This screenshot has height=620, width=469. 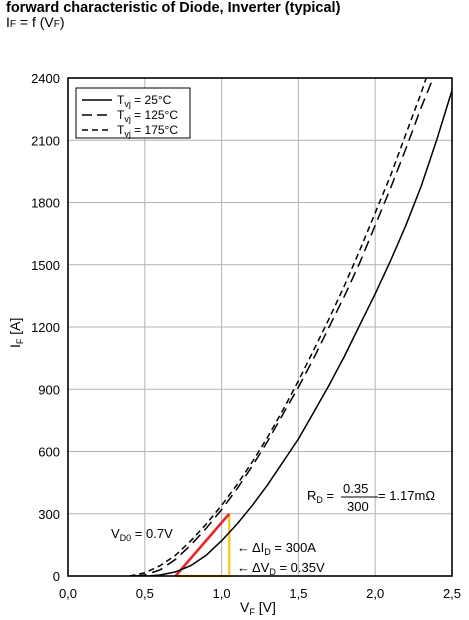 What do you see at coordinates (16, 333) in the screenshot?
I see `y-axis-label: IF [A]` at bounding box center [16, 333].